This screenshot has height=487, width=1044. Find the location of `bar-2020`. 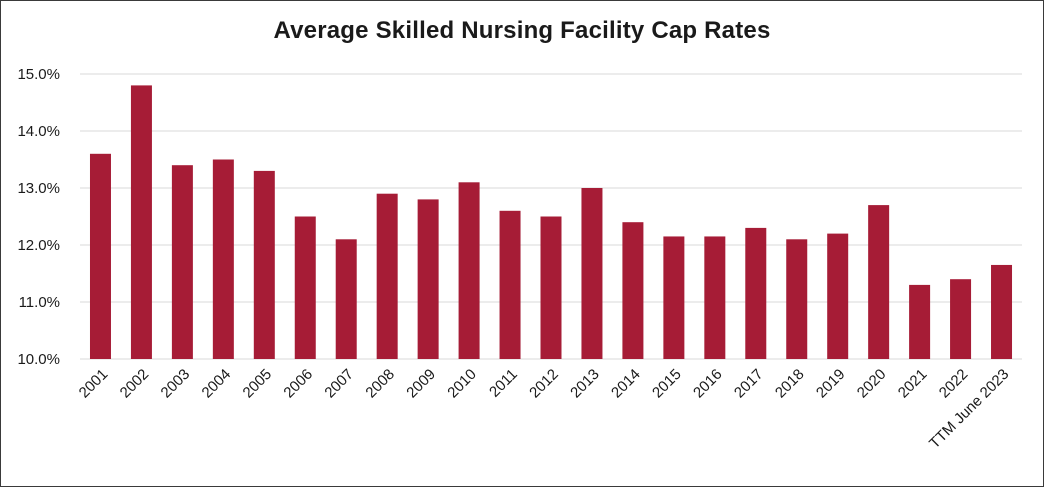

bar-2020 is located at coordinates (879, 282).